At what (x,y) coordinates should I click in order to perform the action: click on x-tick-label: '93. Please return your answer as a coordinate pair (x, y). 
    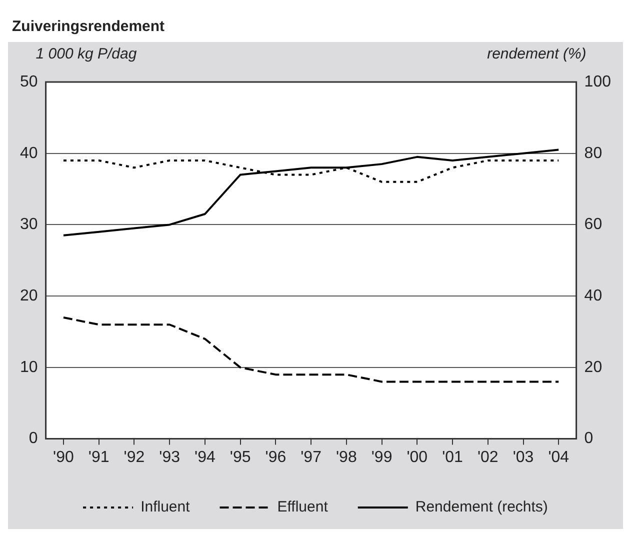
    Looking at the image, I should click on (169, 457).